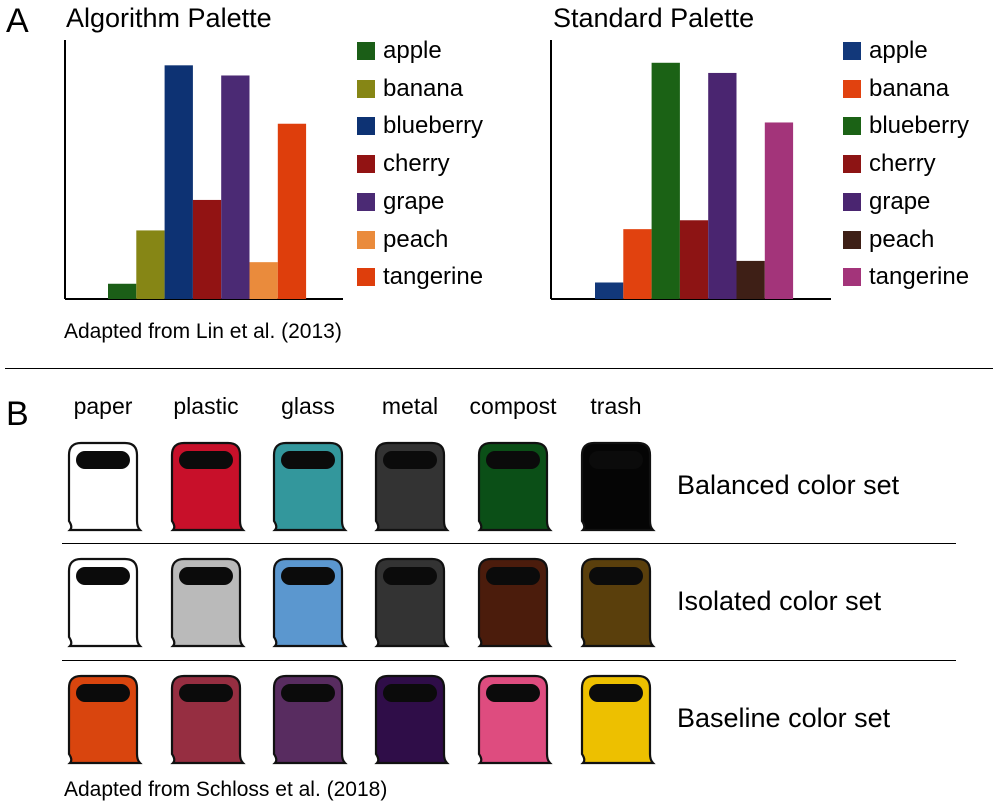 The width and height of the screenshot is (996, 807). What do you see at coordinates (513, 406) in the screenshot?
I see `bin-category-compost: compost` at bounding box center [513, 406].